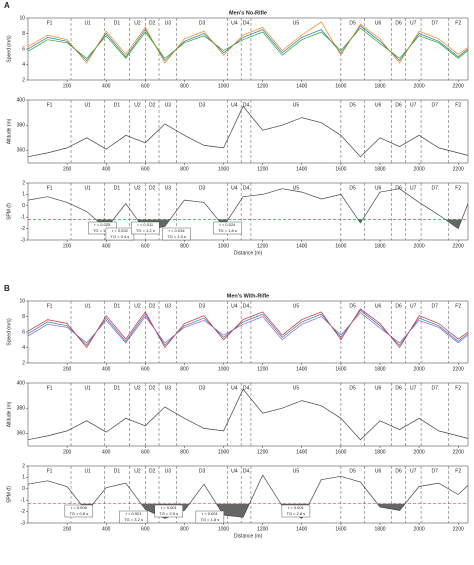  I want to click on y-tick-label: 10, so click(22, 301).